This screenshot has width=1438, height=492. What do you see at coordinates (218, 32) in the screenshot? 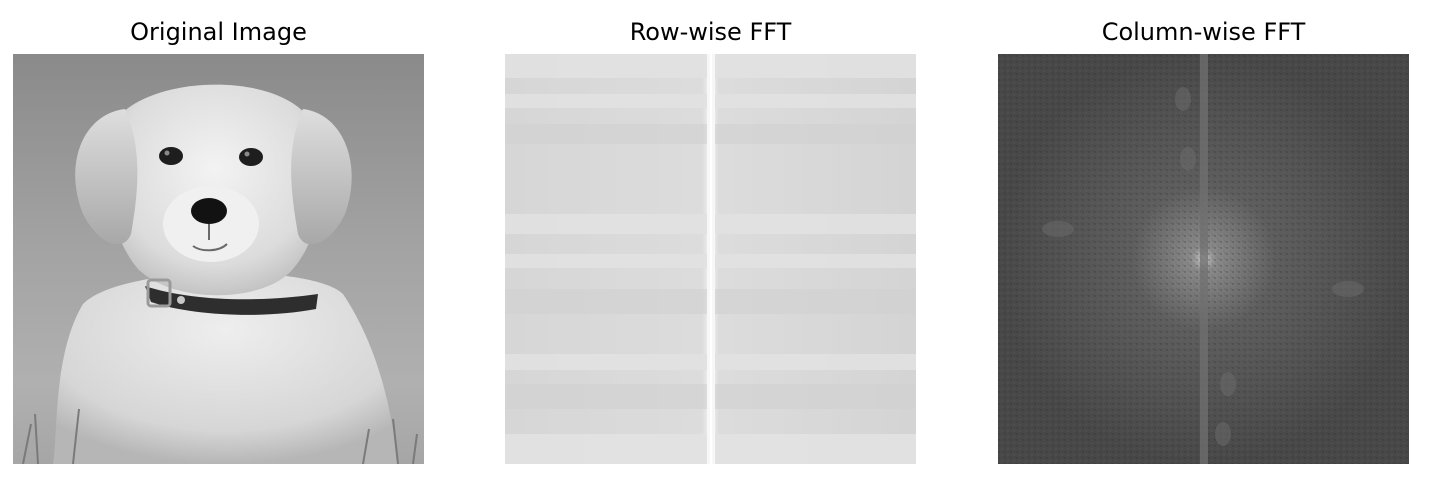
I see `panel-title: Original Image` at bounding box center [218, 32].